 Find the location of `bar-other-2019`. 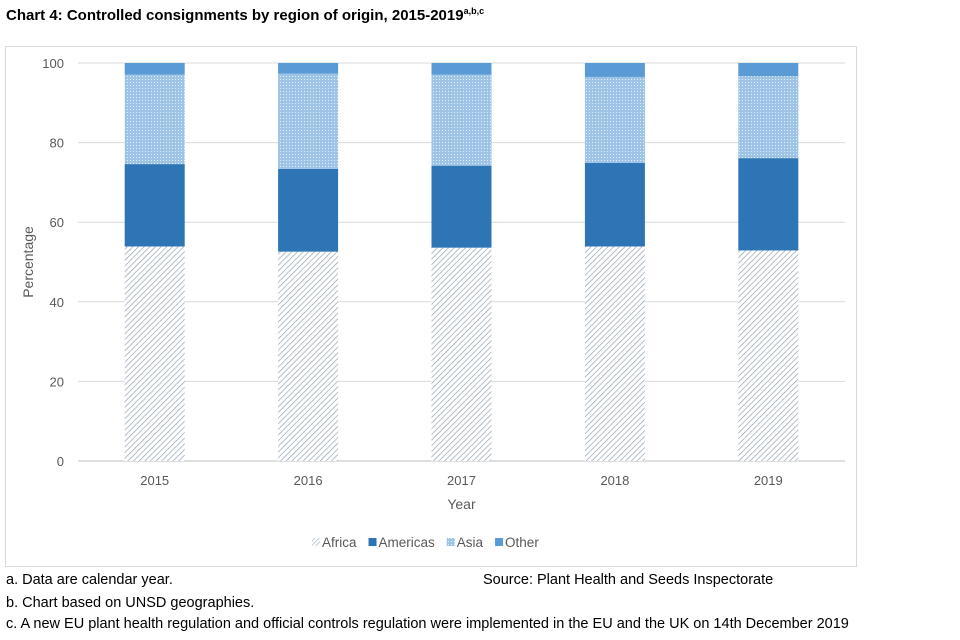

bar-other-2019 is located at coordinates (768, 70).